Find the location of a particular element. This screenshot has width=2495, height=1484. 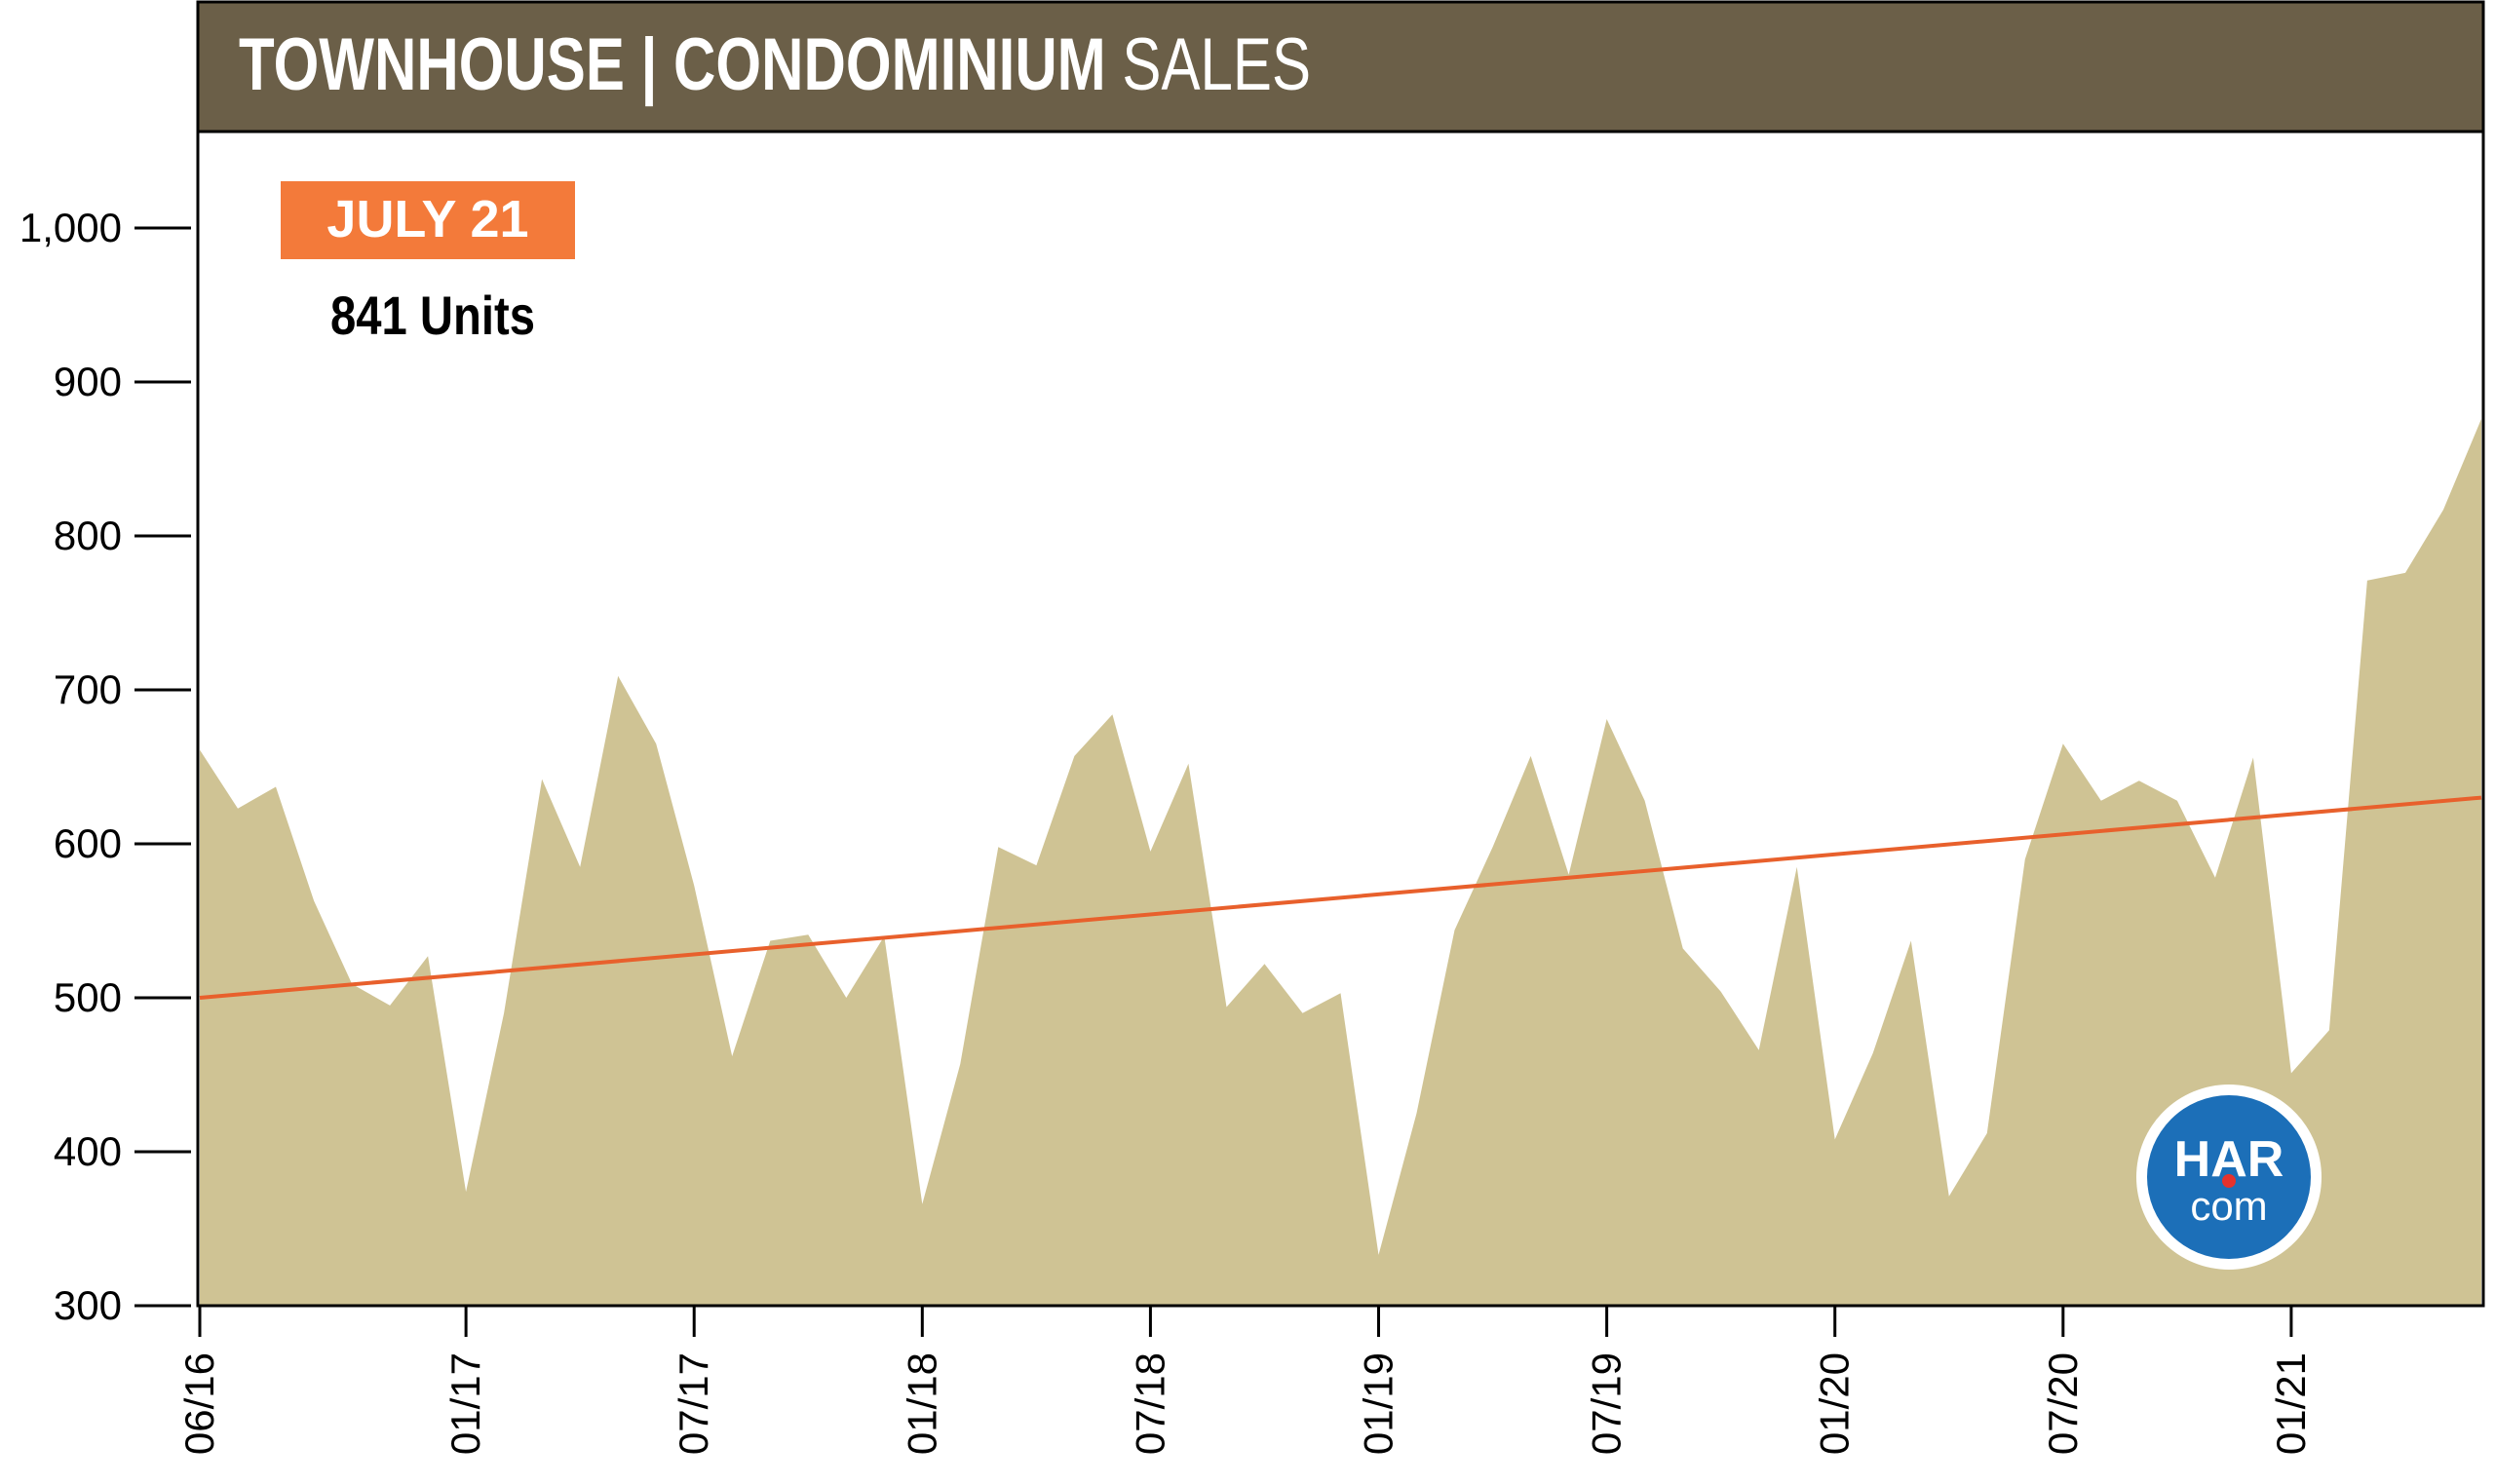

y-tick-label: 1,000 is located at coordinates (70, 227).